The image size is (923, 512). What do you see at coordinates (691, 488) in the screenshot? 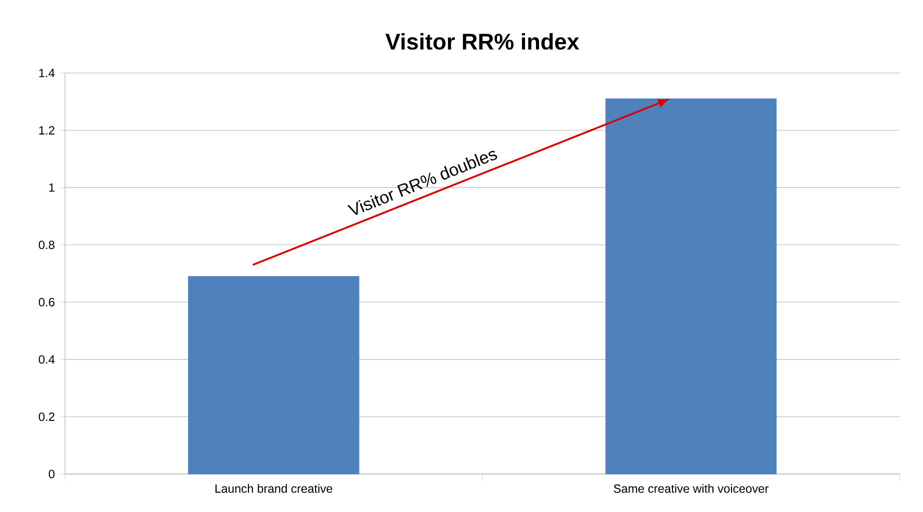
I see `x-tick-label: Same creative with voiceover` at bounding box center [691, 488].